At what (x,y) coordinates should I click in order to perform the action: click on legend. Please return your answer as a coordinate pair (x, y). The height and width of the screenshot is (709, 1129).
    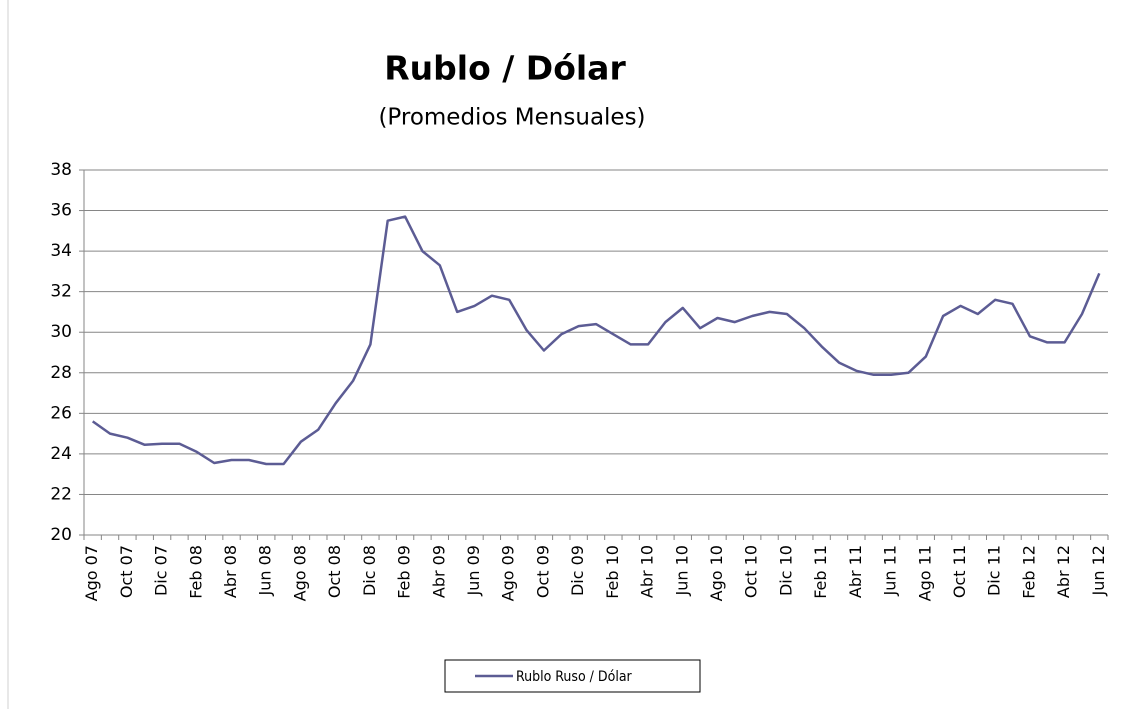
    Looking at the image, I should click on (572, 676).